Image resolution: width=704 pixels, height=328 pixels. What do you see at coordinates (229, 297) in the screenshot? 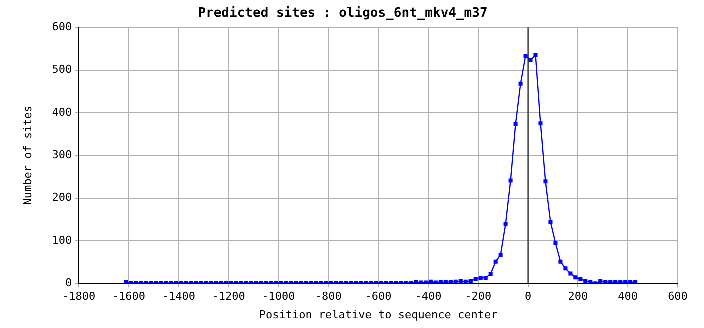
I see `x-tick-label: -1200` at bounding box center [229, 297].